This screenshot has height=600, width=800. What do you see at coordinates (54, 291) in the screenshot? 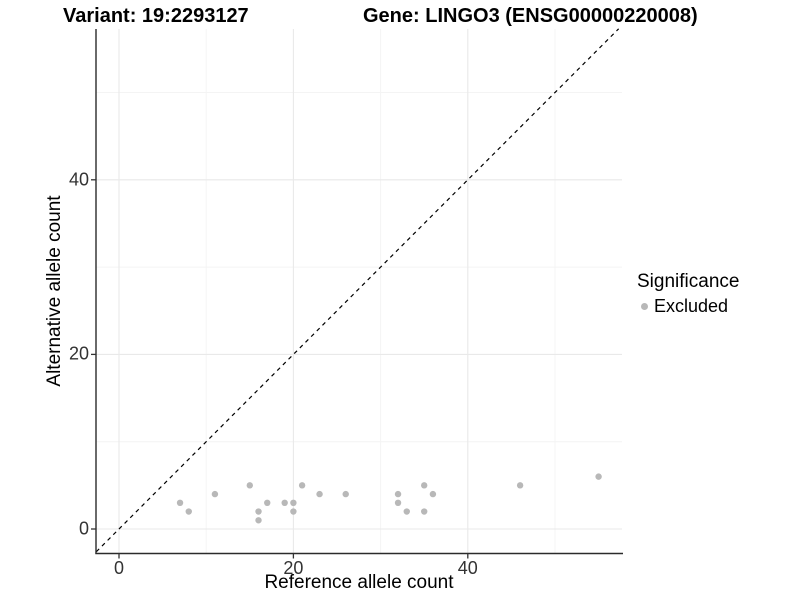
I see `y-axis-title: Alternative allele count` at bounding box center [54, 291].